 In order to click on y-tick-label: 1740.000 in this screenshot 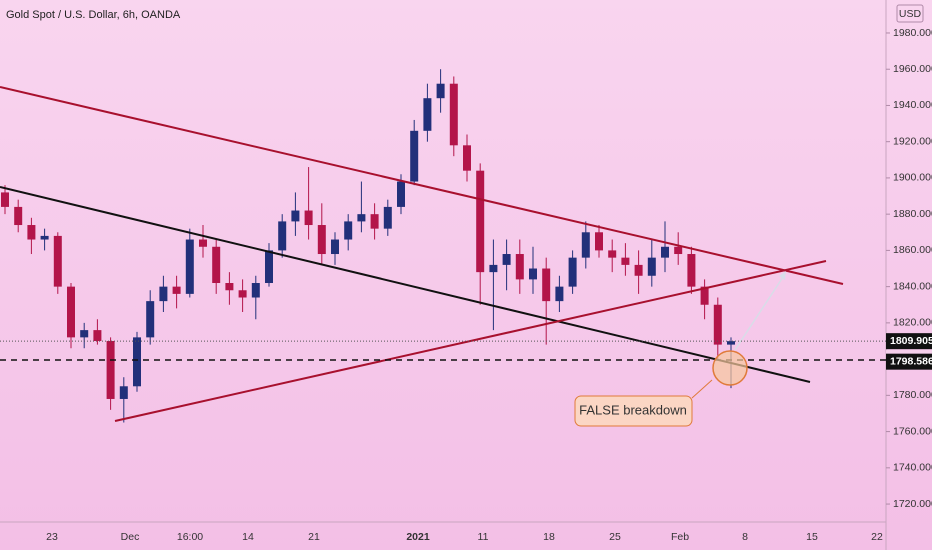, I will do `click(912, 468)`.